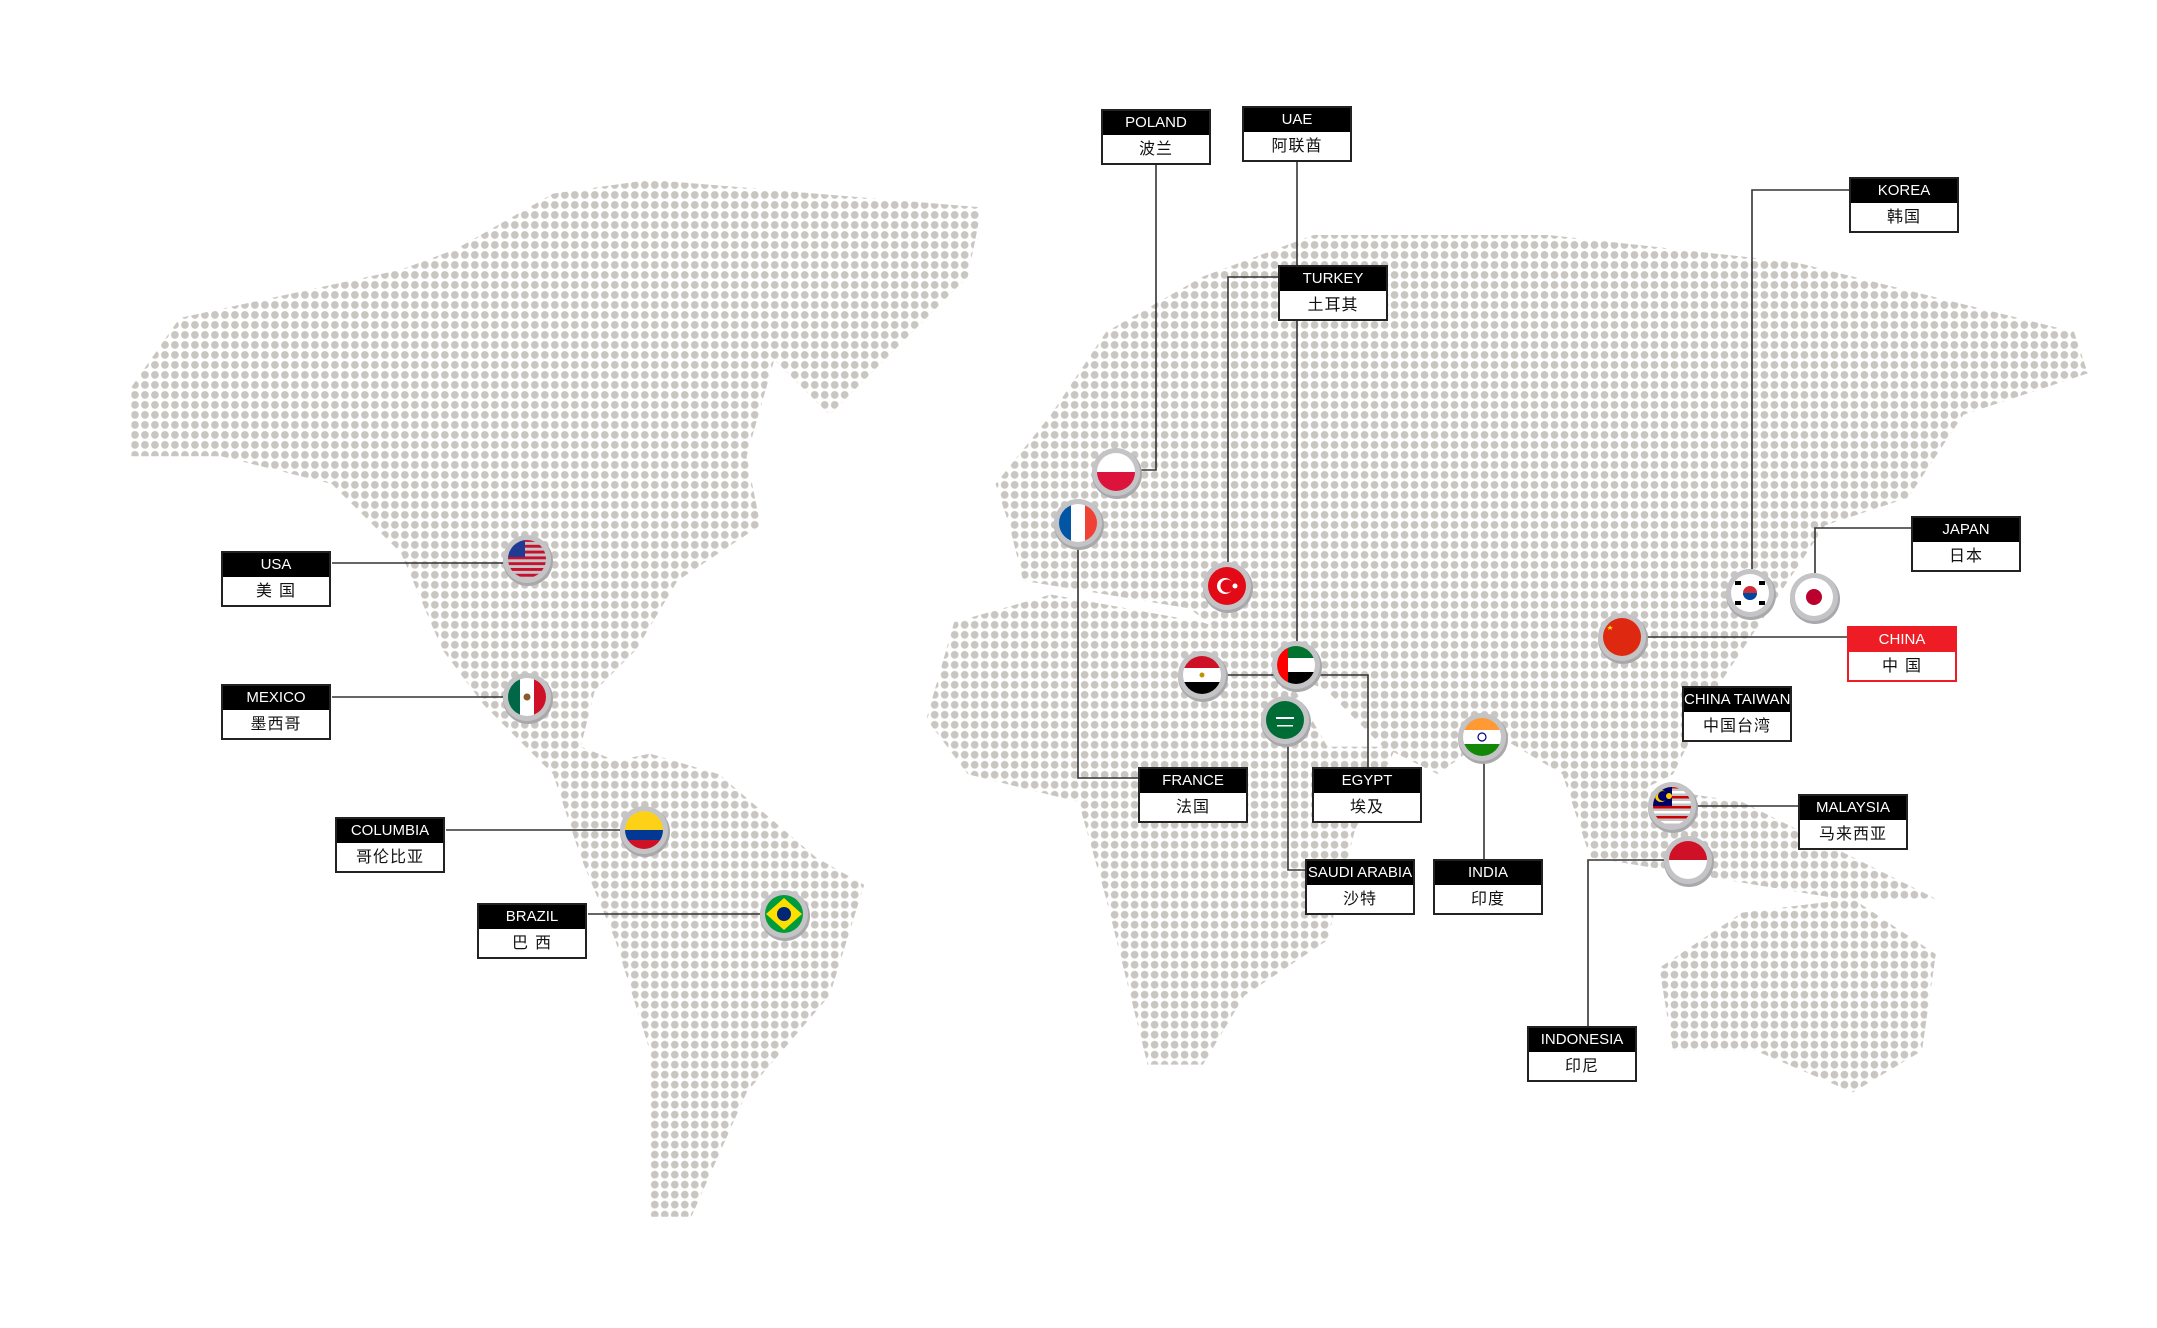 This screenshot has height=1328, width=2157. I want to click on country-name-en: EGYPT, so click(1367, 781).